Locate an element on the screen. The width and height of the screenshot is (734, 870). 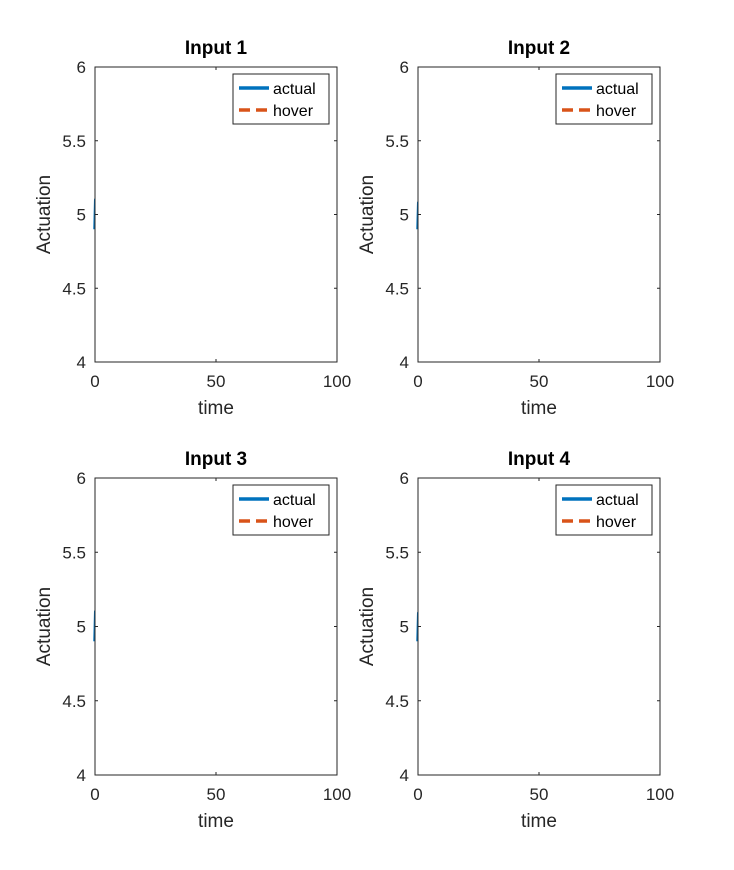
plot-title: Input 2 is located at coordinates (539, 48).